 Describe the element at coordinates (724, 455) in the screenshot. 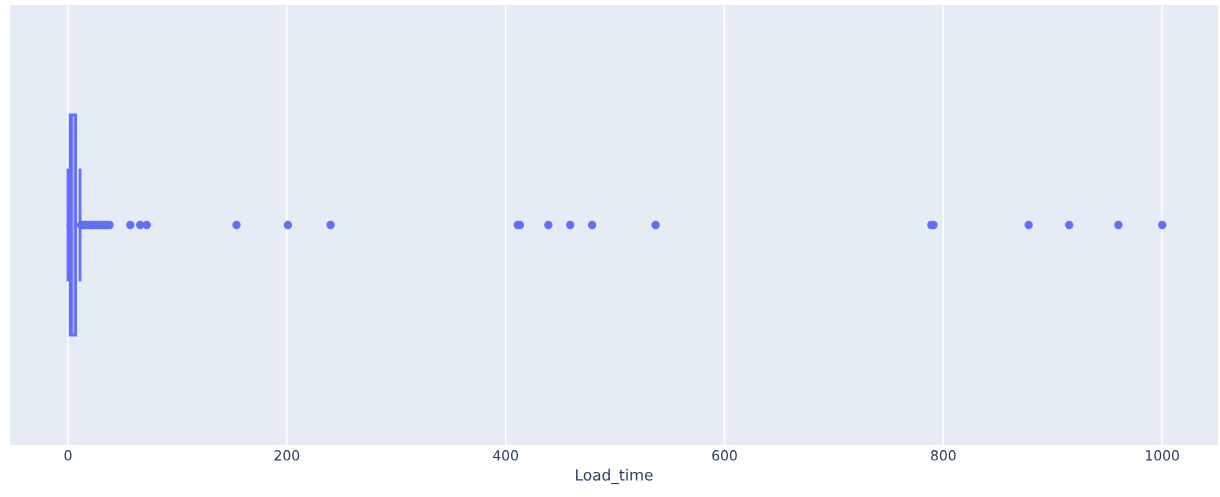

I see `x-tick-label: 600` at that location.